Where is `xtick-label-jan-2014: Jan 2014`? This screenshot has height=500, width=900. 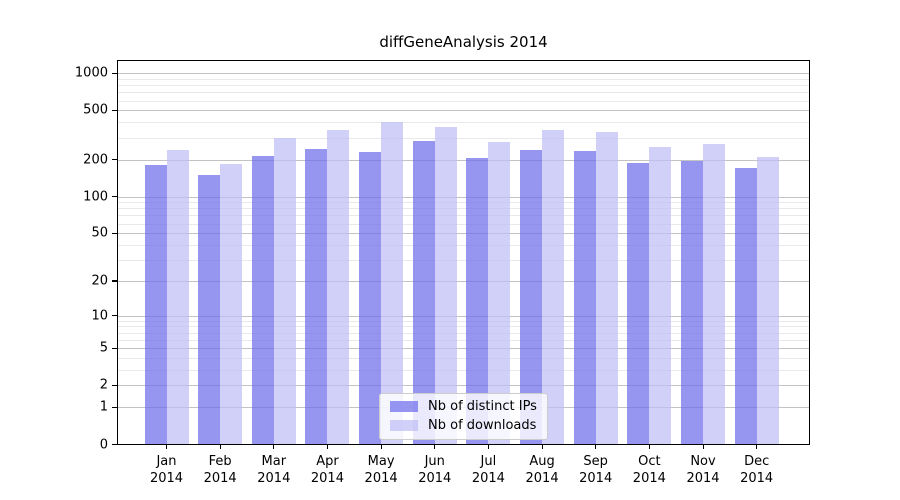 xtick-label-jan-2014: Jan 2014 is located at coordinates (166, 470).